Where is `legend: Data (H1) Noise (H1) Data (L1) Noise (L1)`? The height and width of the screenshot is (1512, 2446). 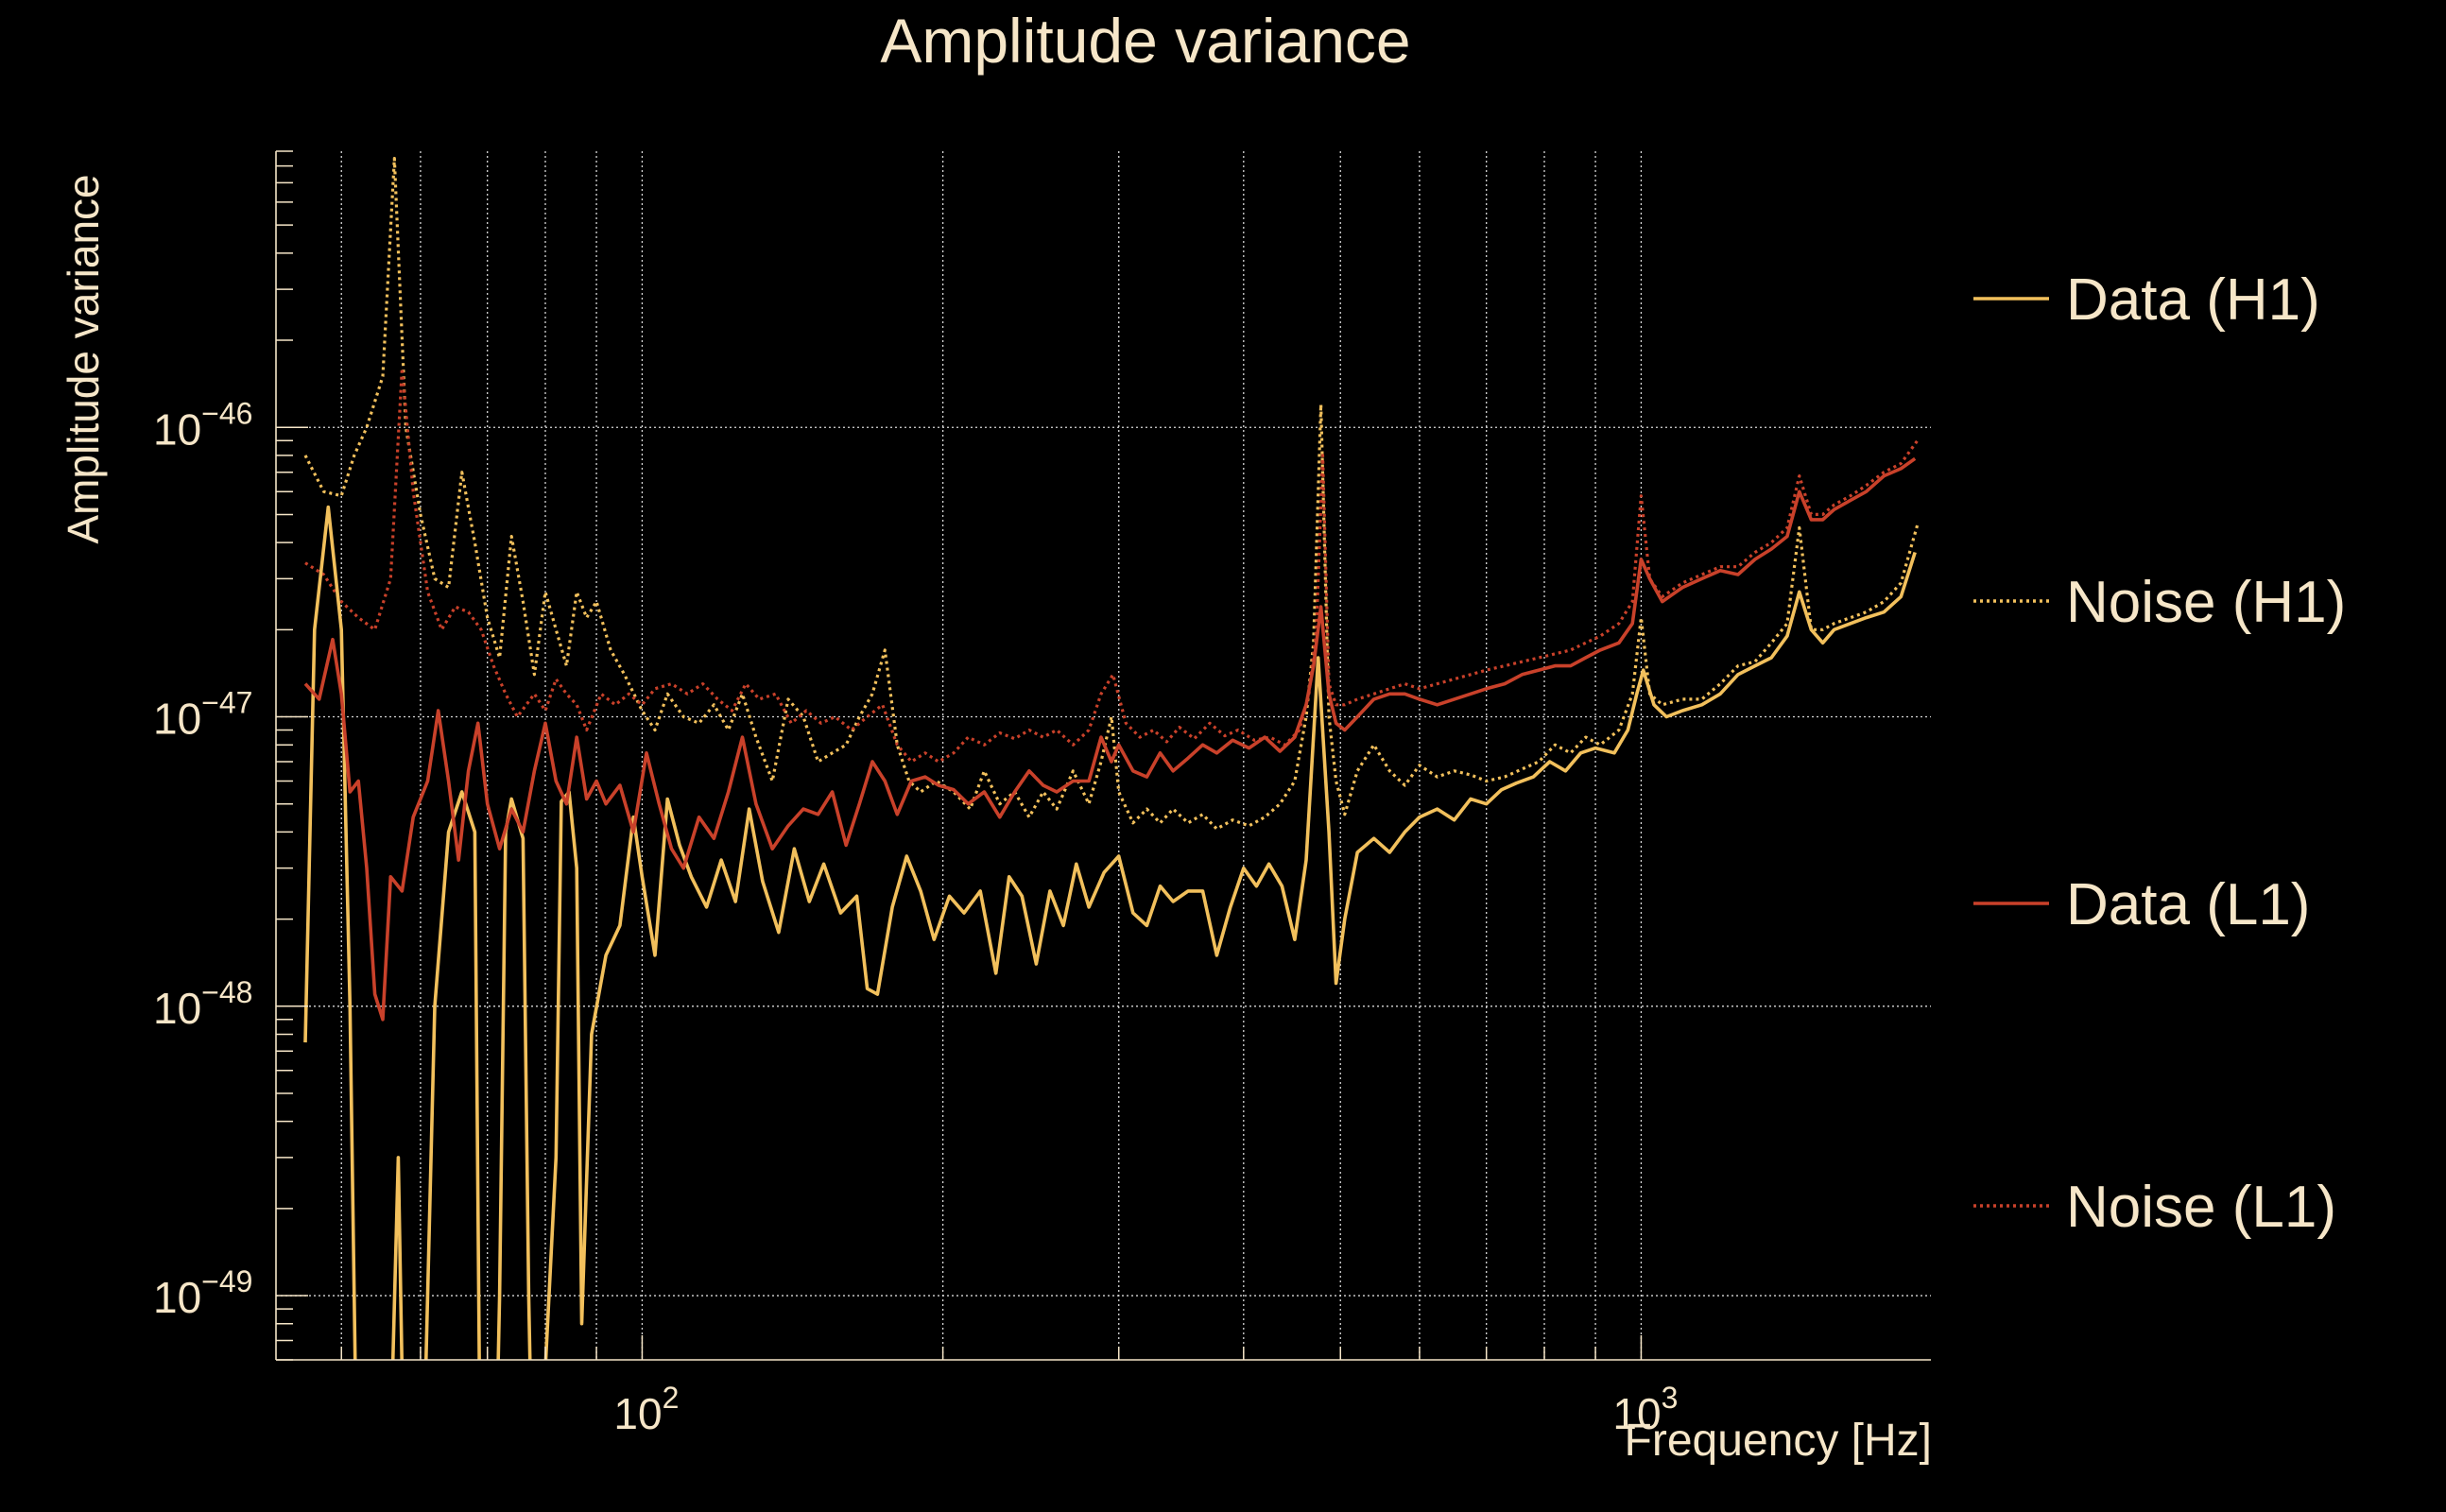
legend: Data (H1) Noise (H1) Data (L1) Noise (L1) is located at coordinates (2159, 753).